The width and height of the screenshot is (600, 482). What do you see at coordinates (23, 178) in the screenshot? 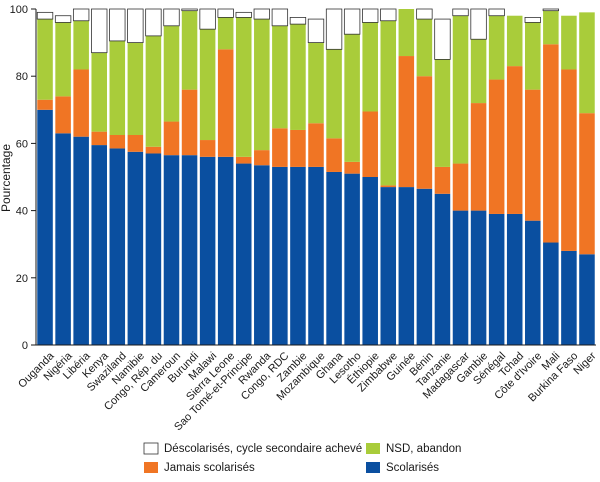
I see `y-axis-ticks: 0 20 40 60 80 100` at bounding box center [23, 178].